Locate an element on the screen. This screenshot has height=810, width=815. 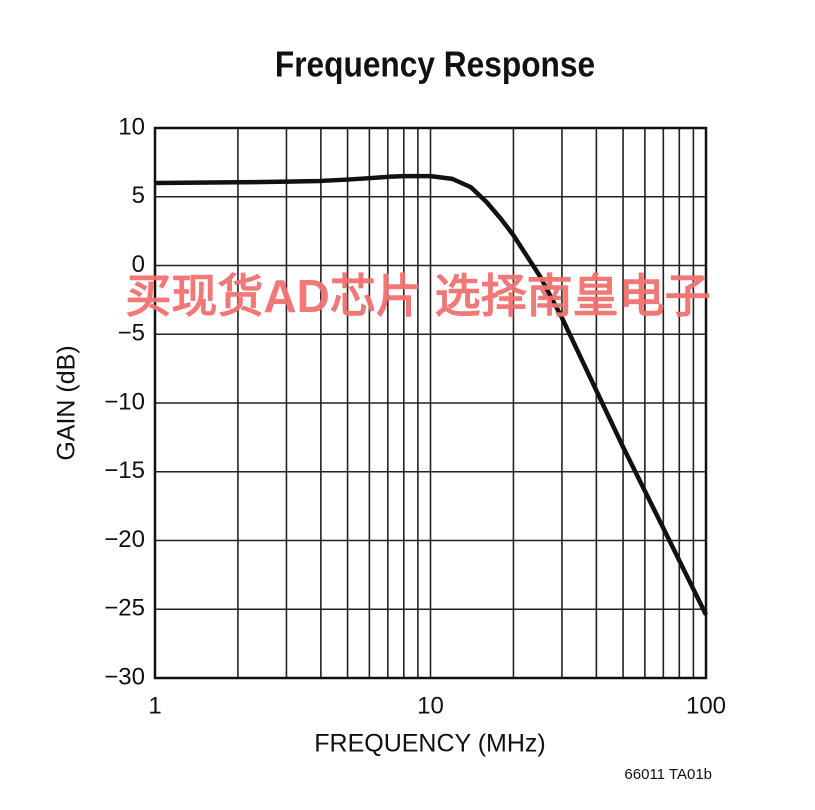
watermark: 买现货AD芯片 选择南皇电子 is located at coordinates (417, 296).